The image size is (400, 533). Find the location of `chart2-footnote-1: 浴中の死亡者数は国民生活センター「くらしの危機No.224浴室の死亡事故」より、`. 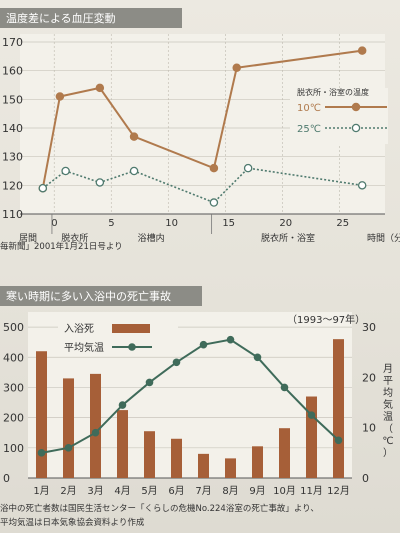

chart2-footnote-1: 浴中の死亡者数は国民生活センター「くらしの危機No.224浴室の死亡事故」より、 is located at coordinates (159, 509).